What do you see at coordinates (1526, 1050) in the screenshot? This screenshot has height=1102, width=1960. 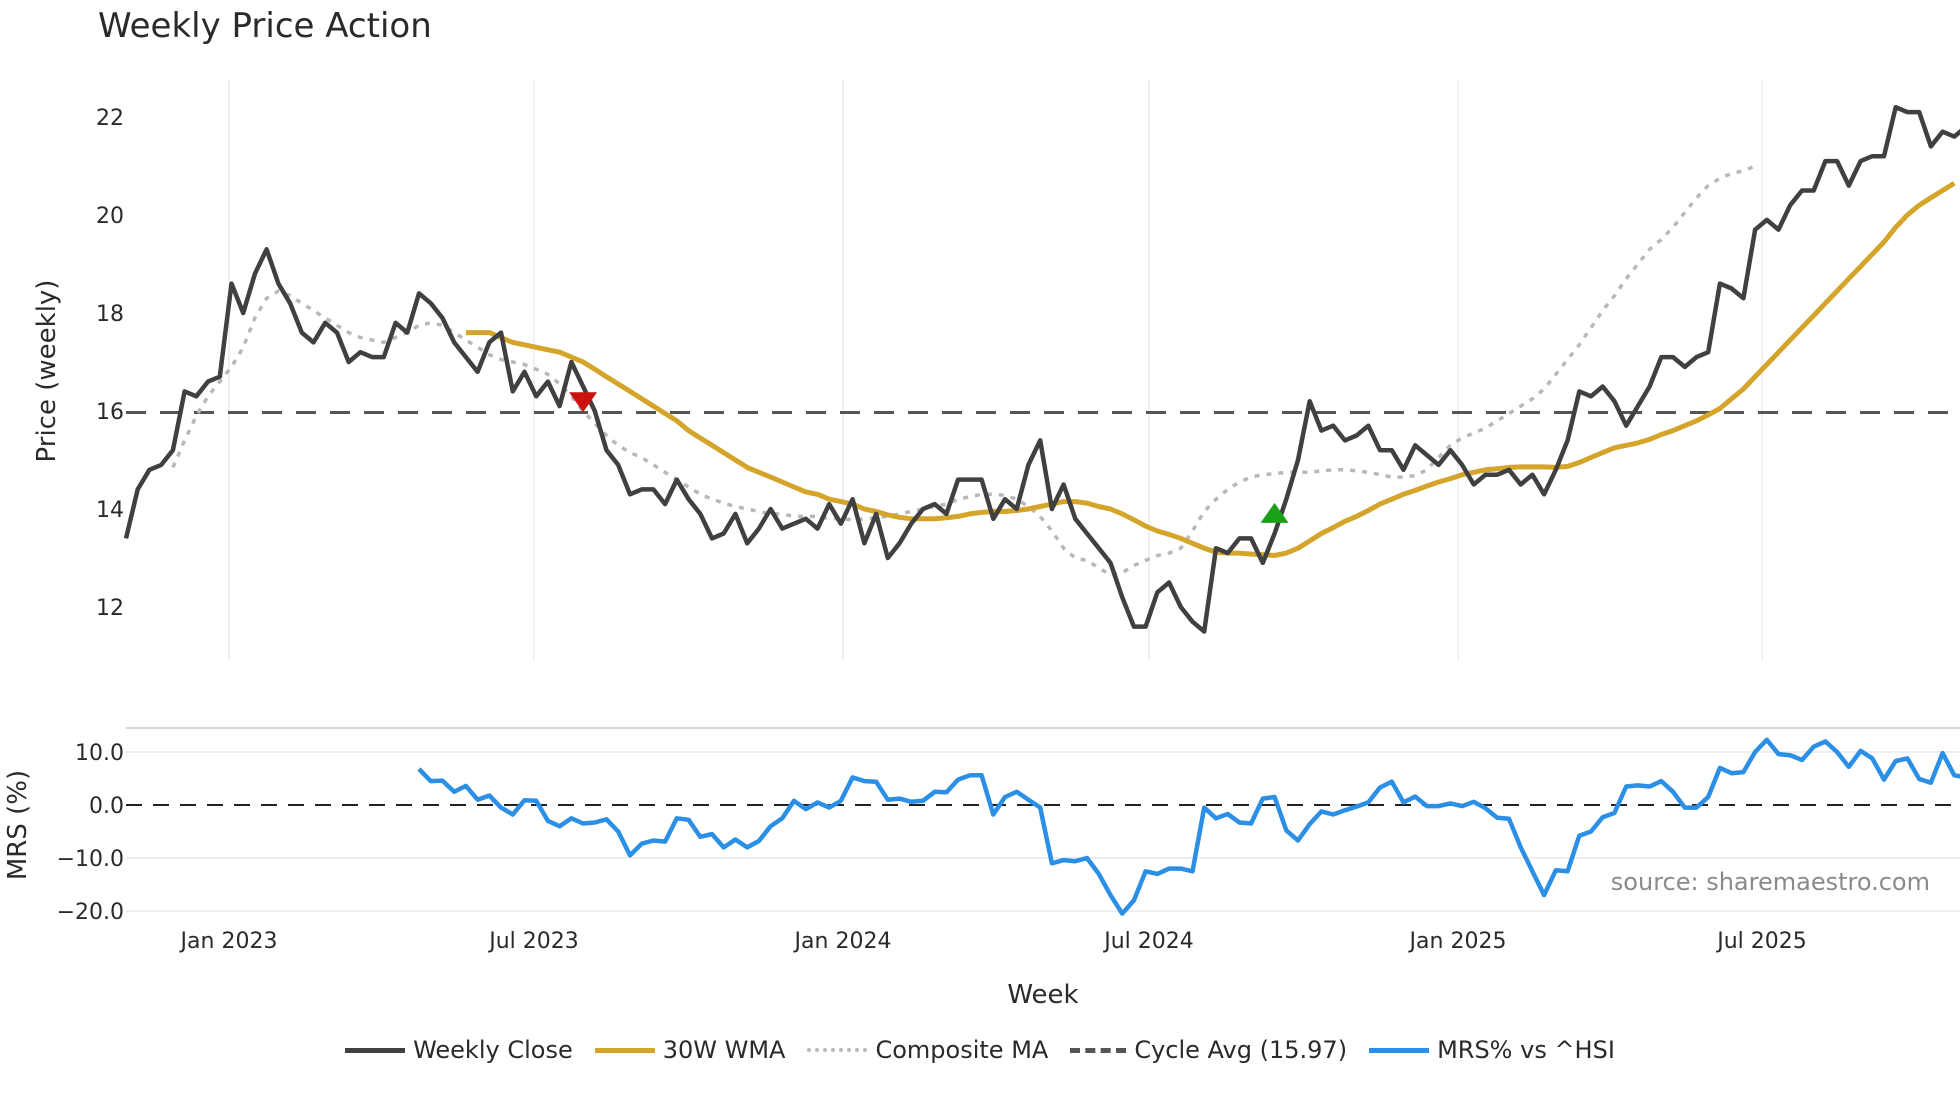 I see `legend-label: MRS% vs ^HSI` at bounding box center [1526, 1050].